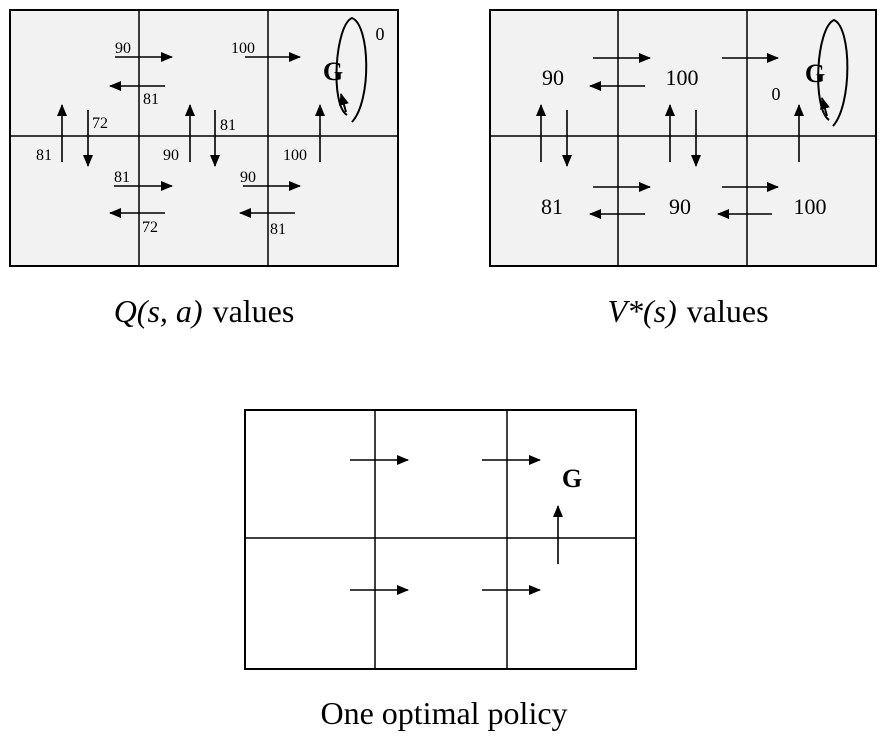 The height and width of the screenshot is (744, 889). What do you see at coordinates (125, 311) in the screenshot?
I see `q-caption-prefix: Q` at bounding box center [125, 311].